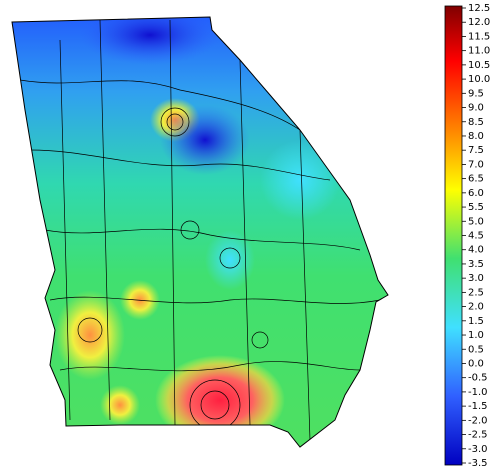  Describe the element at coordinates (478, 449) in the screenshot. I see `colorbar-tick-label: -3.0` at that location.